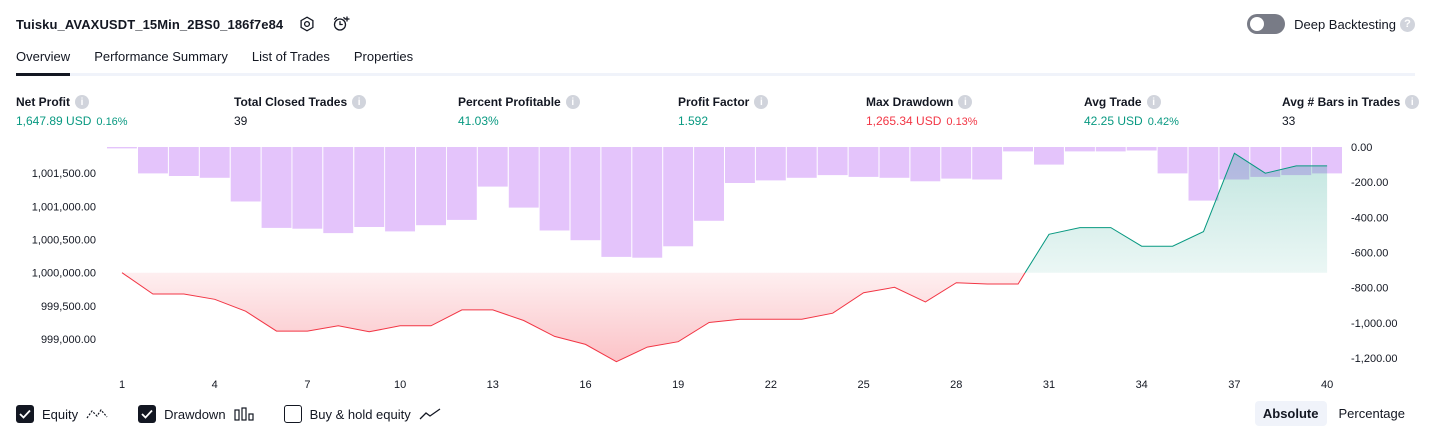 The width and height of the screenshot is (1431, 438). What do you see at coordinates (1369, 218) in the screenshot?
I see `right-axis-tick-label: -400.00` at bounding box center [1369, 218].